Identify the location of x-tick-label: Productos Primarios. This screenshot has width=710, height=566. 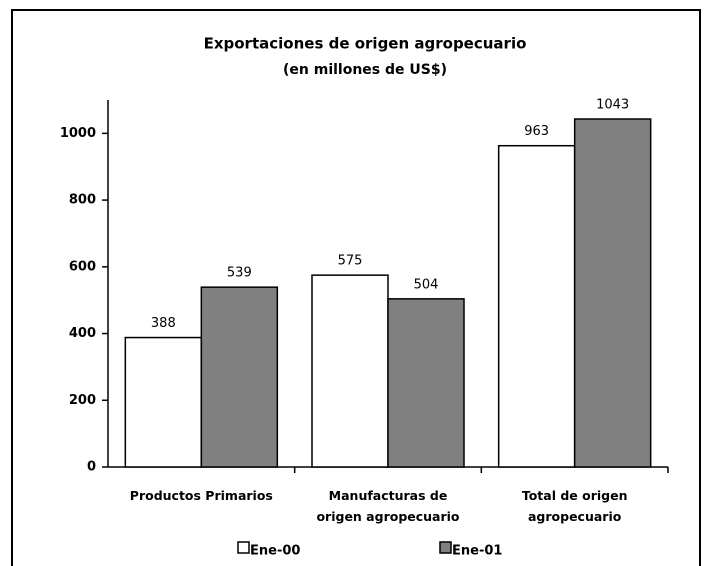
(201, 495).